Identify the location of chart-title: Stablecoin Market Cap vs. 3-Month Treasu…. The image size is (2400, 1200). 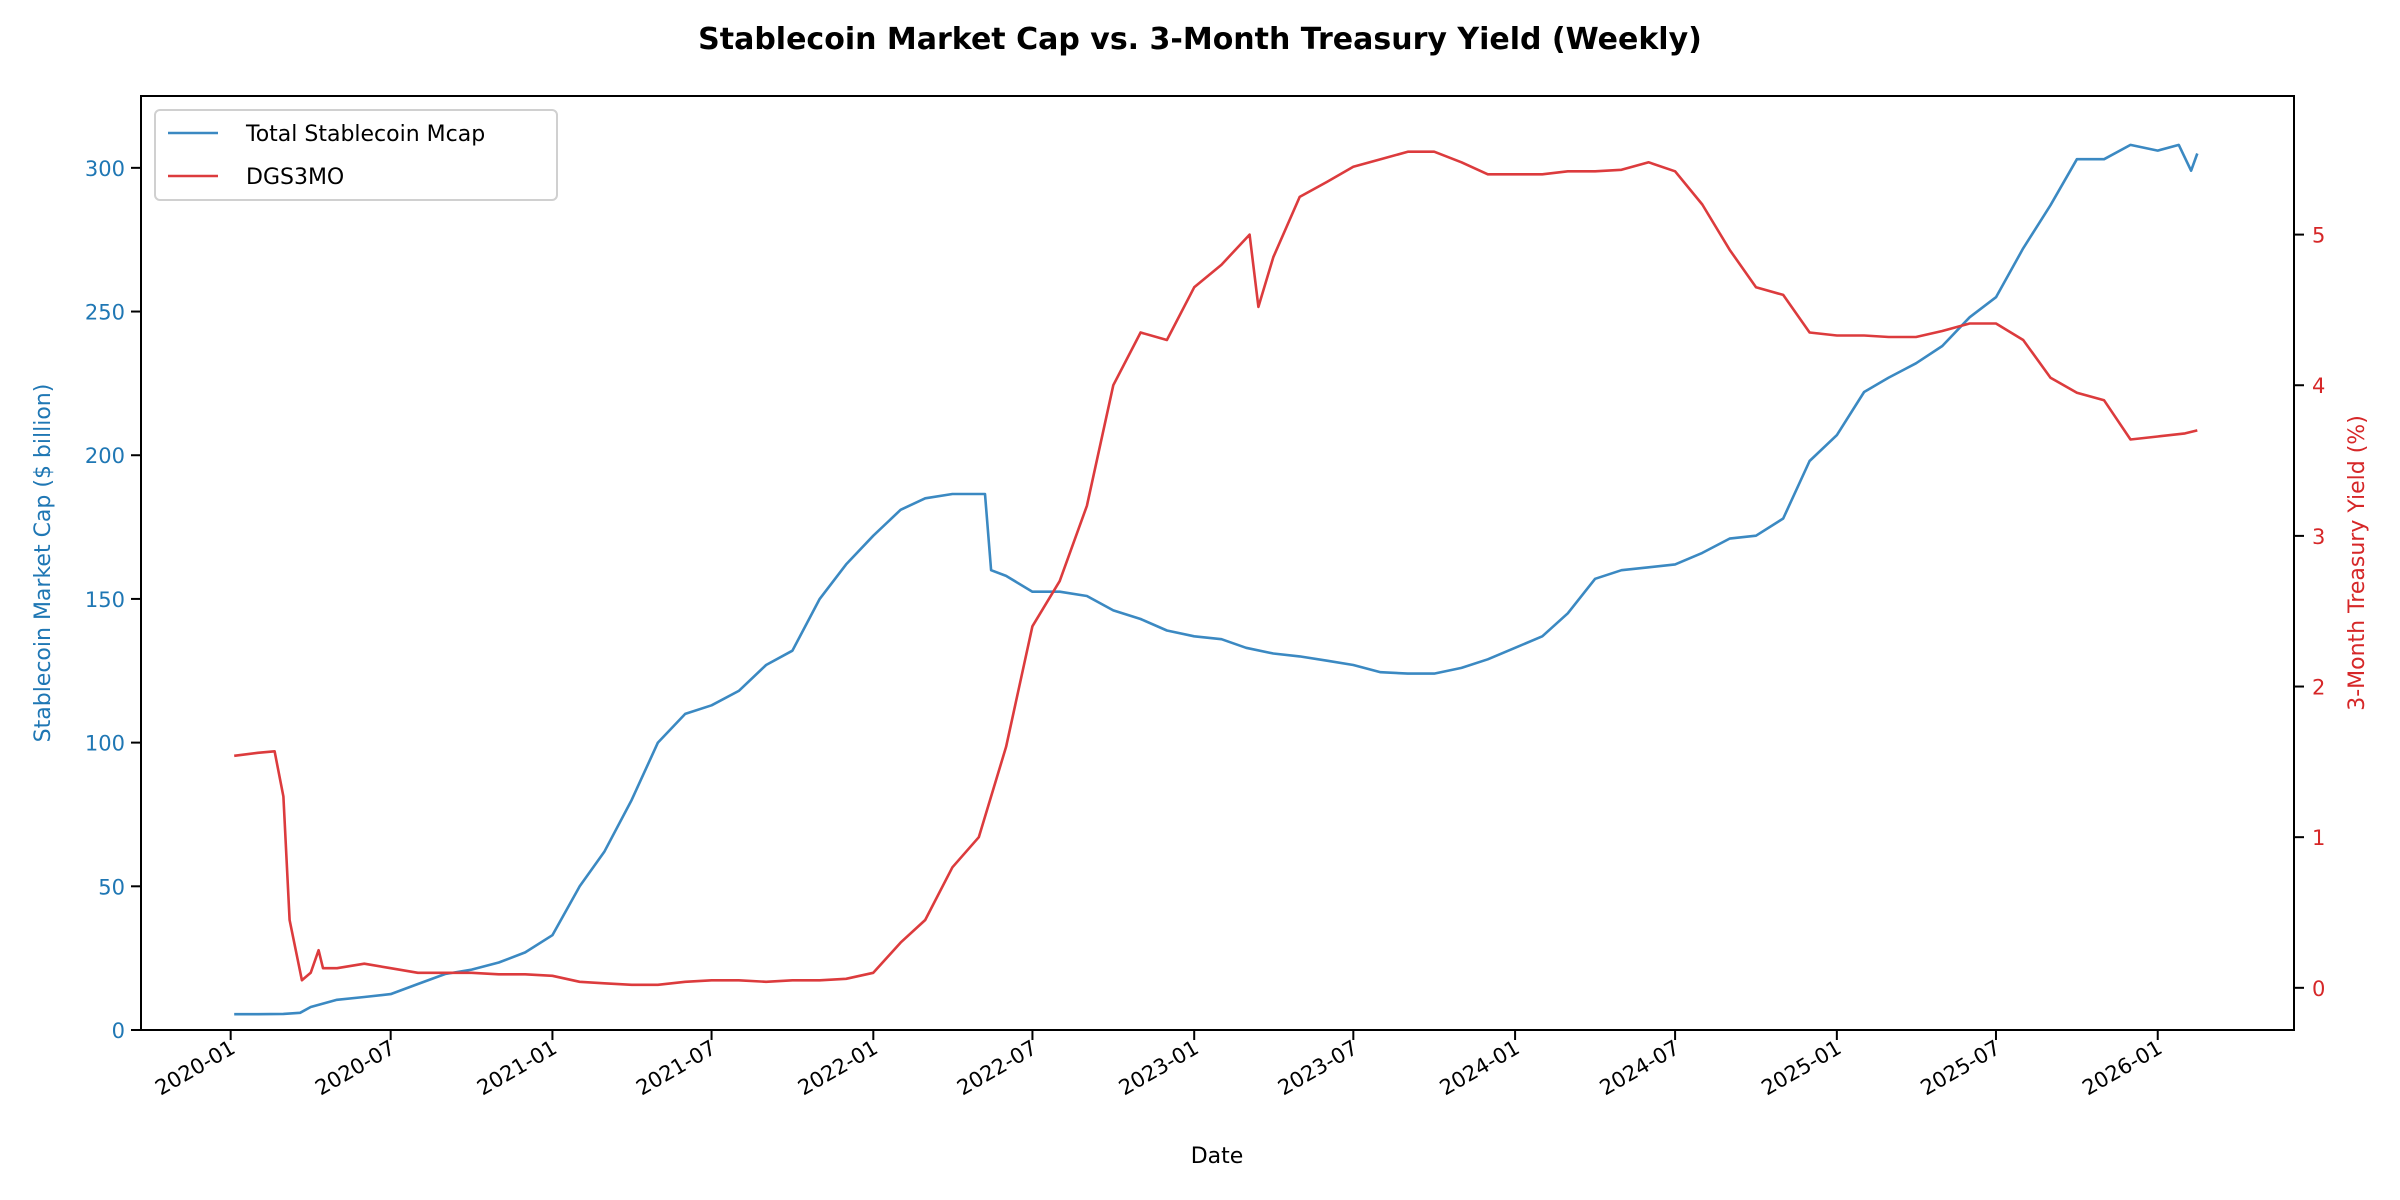
(1200, 39).